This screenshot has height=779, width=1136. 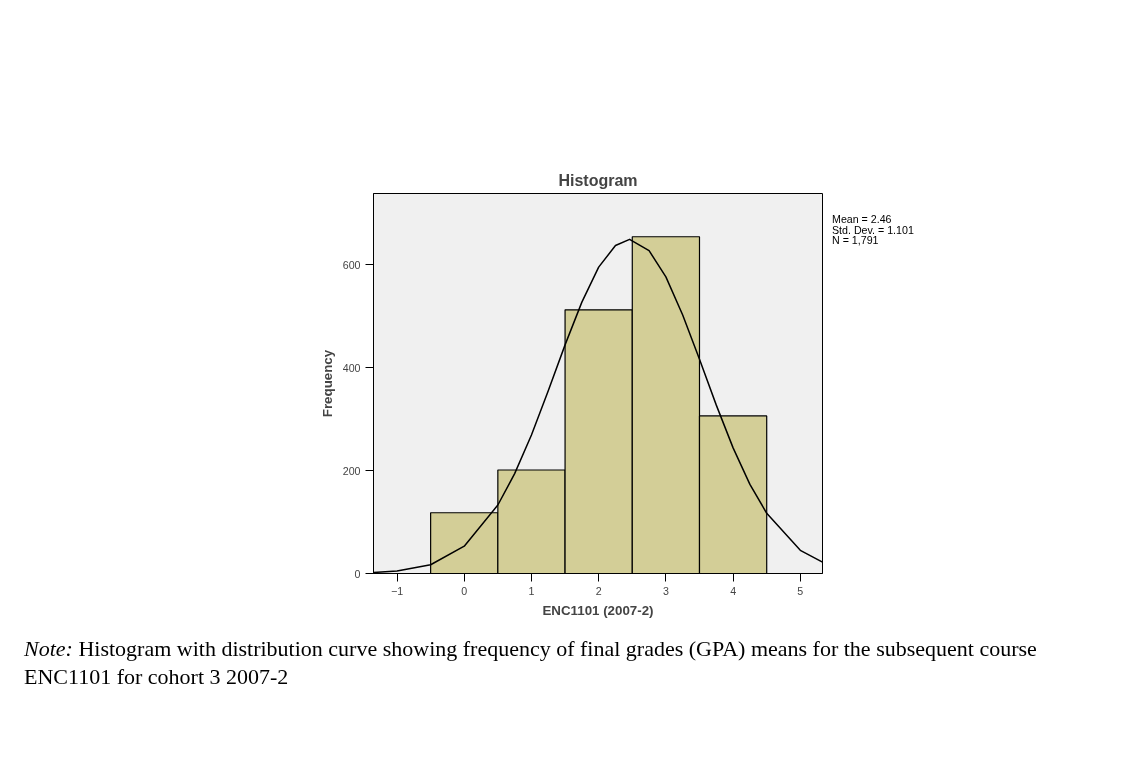 I want to click on x-tick-label: 0, so click(x=464, y=590).